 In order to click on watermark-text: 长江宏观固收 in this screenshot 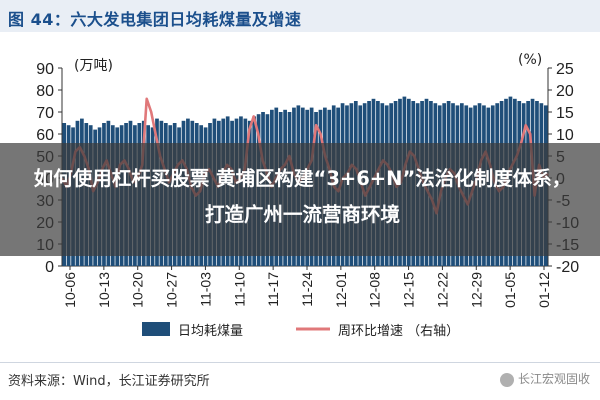, I will do `click(553, 379)`.